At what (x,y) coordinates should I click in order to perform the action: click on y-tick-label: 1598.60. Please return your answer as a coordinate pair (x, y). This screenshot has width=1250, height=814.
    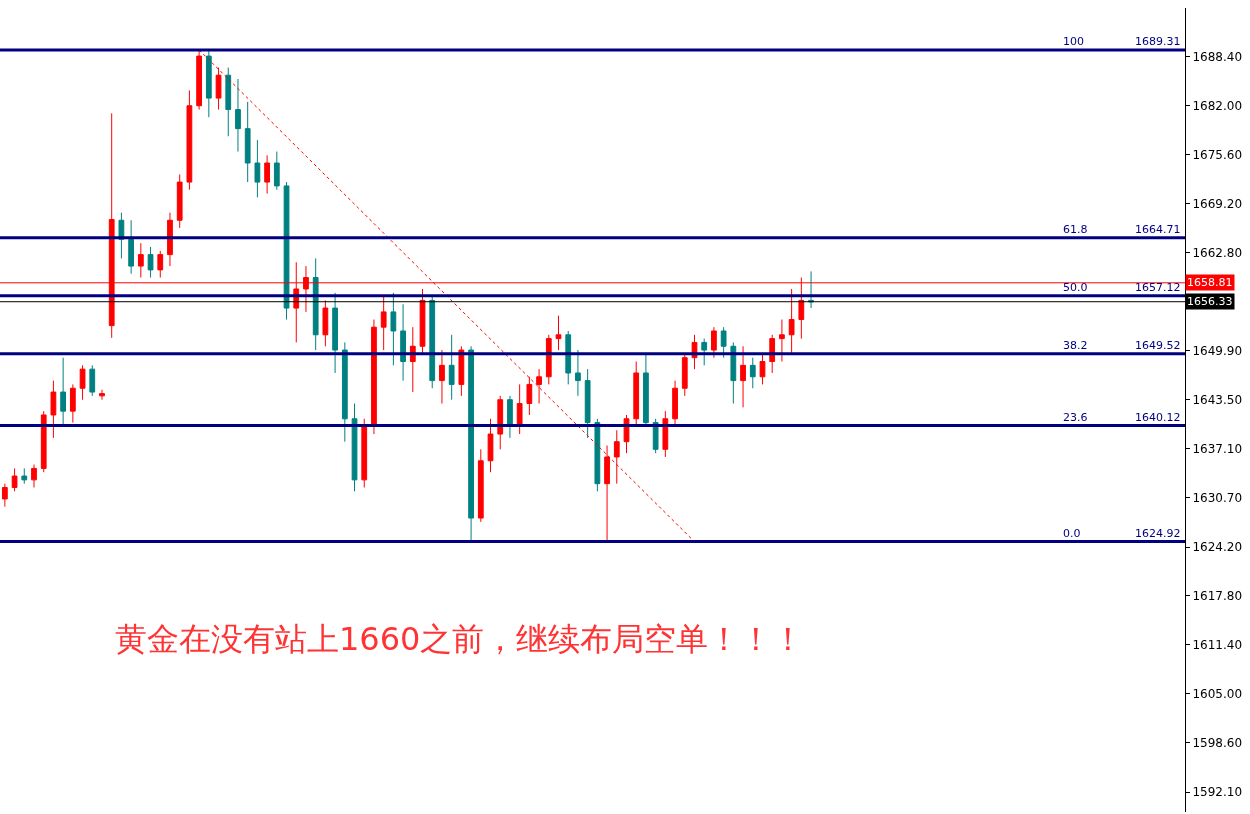
    Looking at the image, I should click on (1217, 742).